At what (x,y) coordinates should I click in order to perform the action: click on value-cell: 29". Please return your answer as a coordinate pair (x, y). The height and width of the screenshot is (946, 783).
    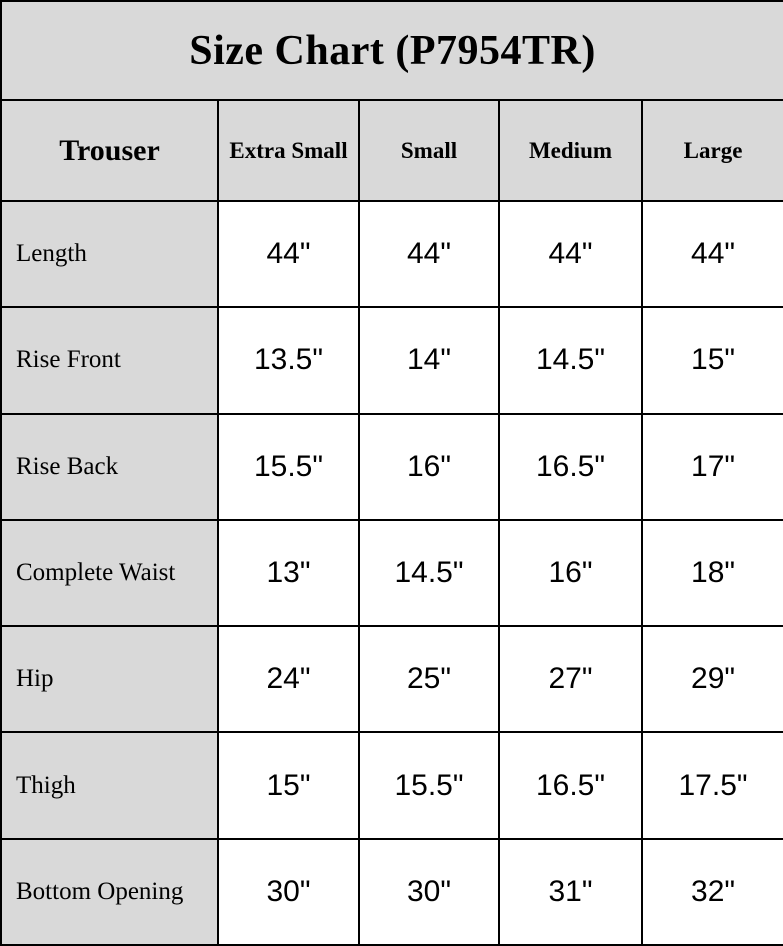
    Looking at the image, I should click on (711, 679).